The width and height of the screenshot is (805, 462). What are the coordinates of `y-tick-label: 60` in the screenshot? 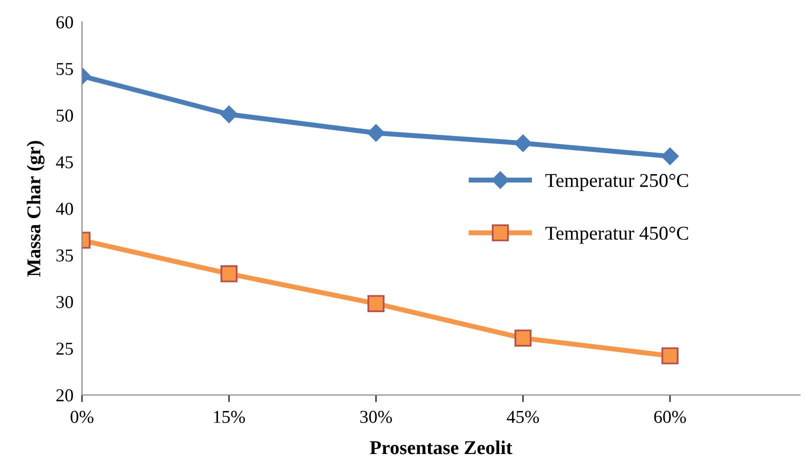 It's located at (64, 22).